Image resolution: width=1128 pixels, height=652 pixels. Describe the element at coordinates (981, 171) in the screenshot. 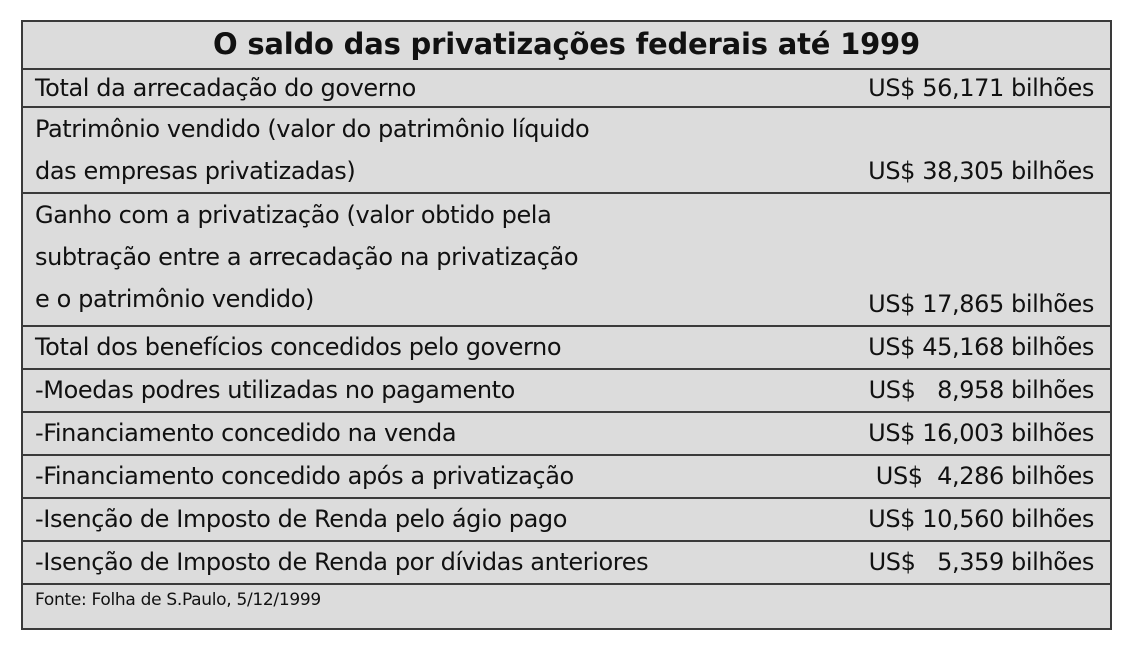

I see `row-value: US$ 38,305 bilhões` at that location.